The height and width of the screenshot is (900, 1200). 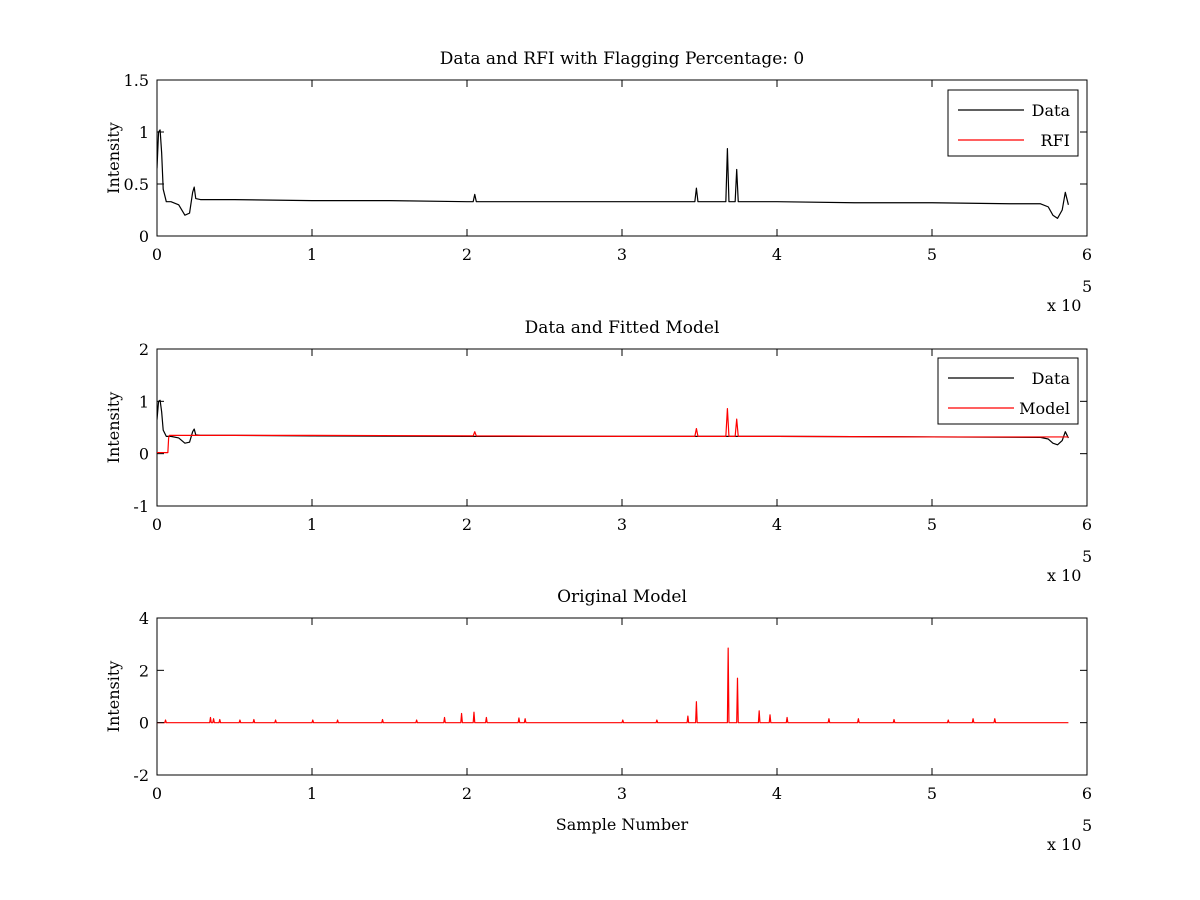 I want to click on y-tick-label: 4, so click(x=144, y=618).